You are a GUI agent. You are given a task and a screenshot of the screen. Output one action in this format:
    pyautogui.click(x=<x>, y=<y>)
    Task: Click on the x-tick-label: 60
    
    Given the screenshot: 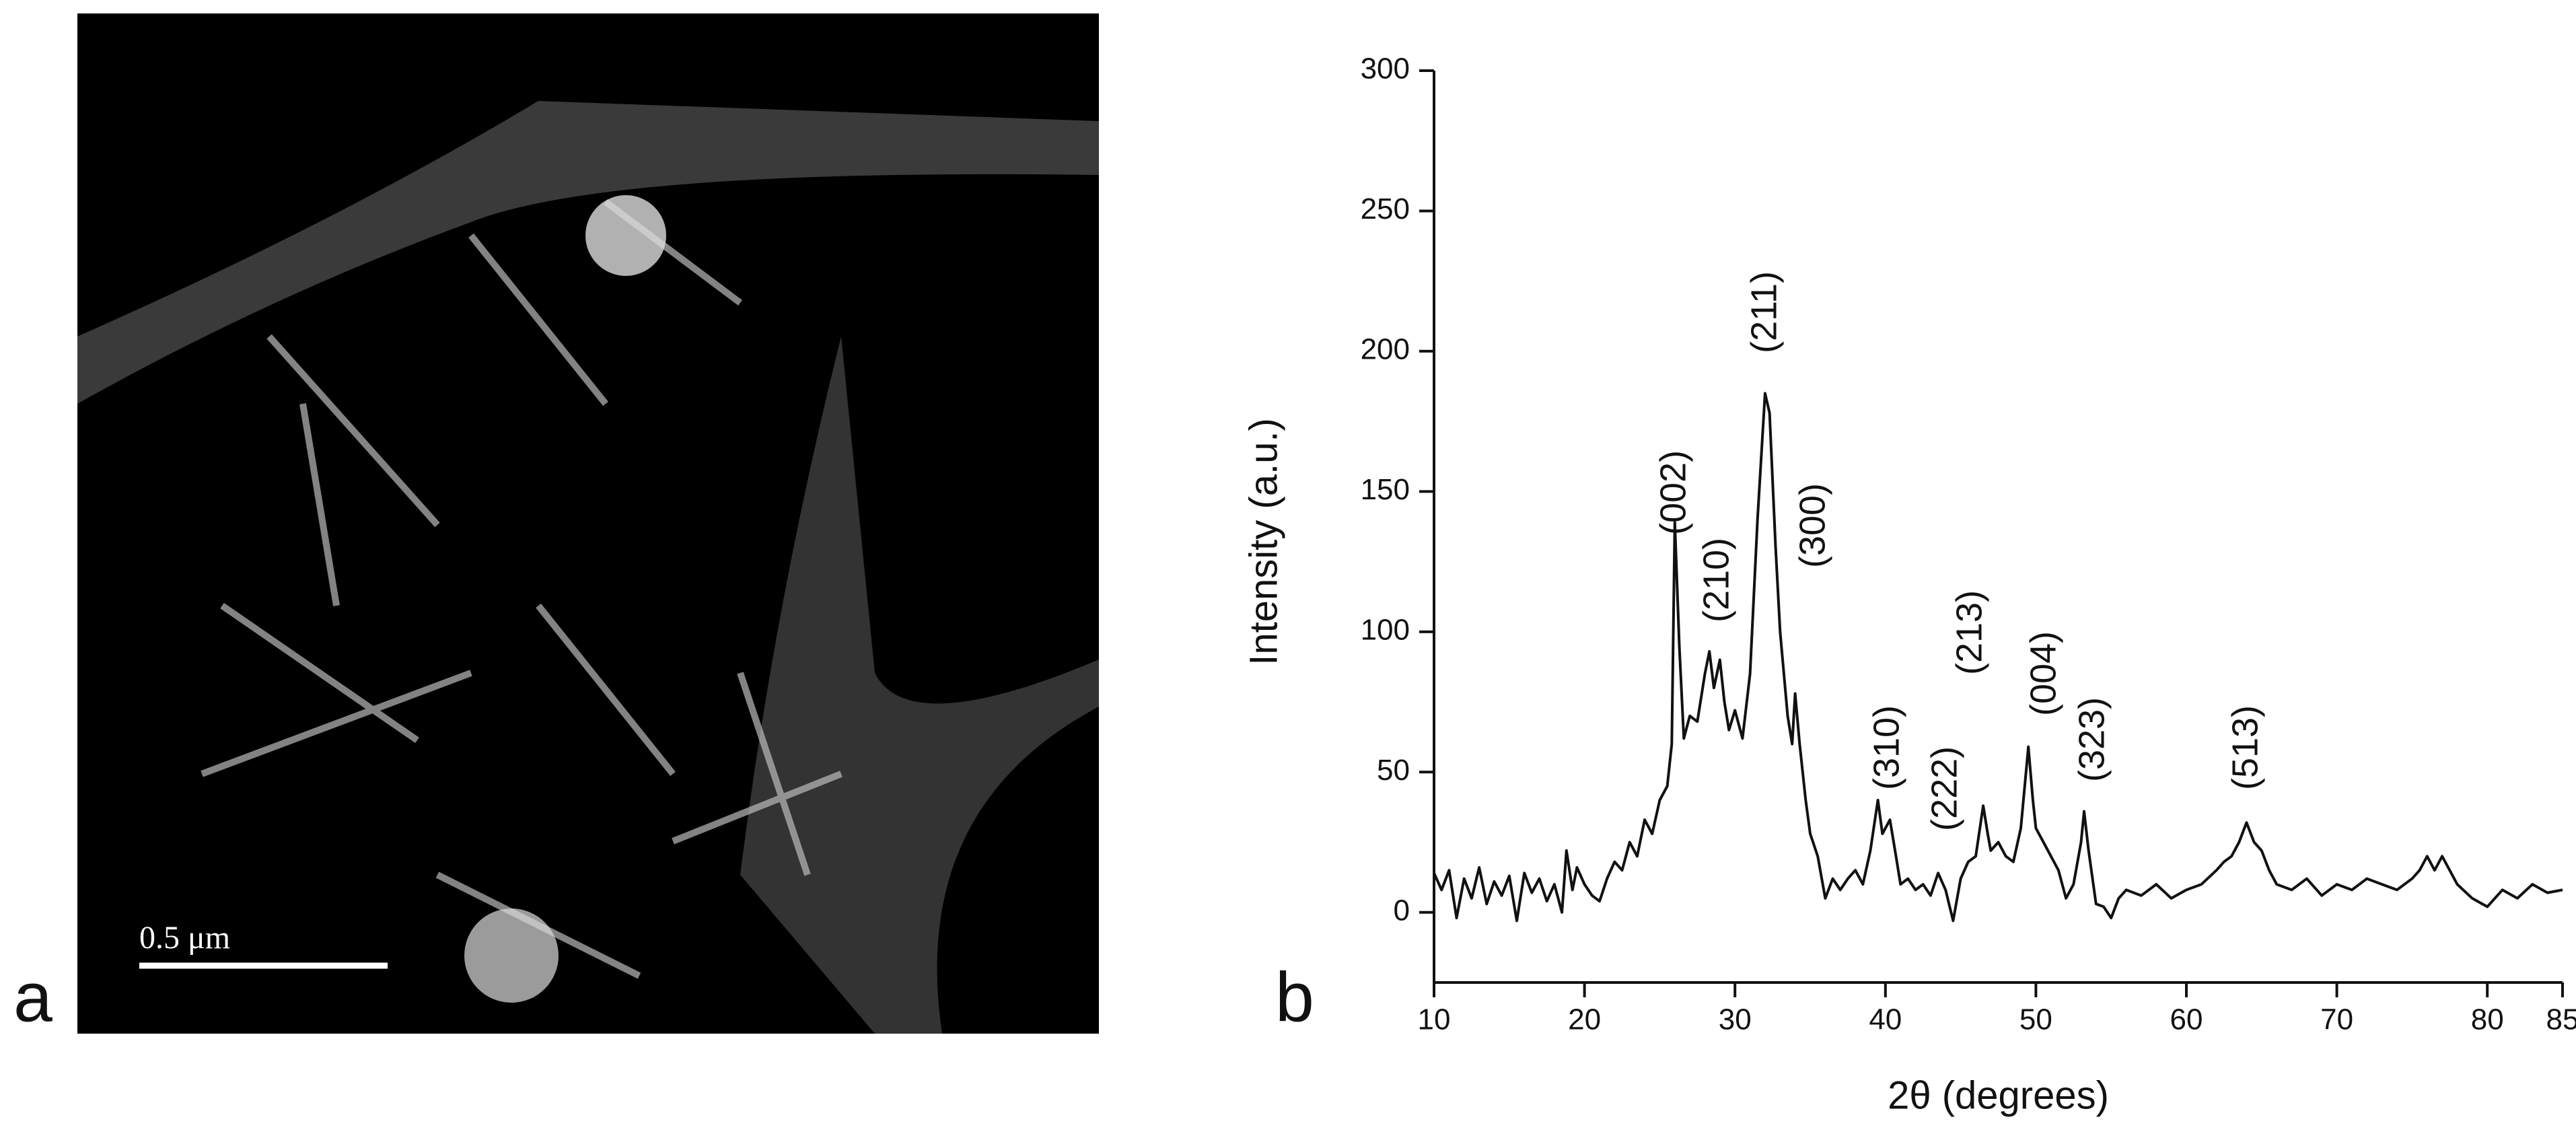 What is the action you would take?
    pyautogui.click(x=2186, y=1019)
    